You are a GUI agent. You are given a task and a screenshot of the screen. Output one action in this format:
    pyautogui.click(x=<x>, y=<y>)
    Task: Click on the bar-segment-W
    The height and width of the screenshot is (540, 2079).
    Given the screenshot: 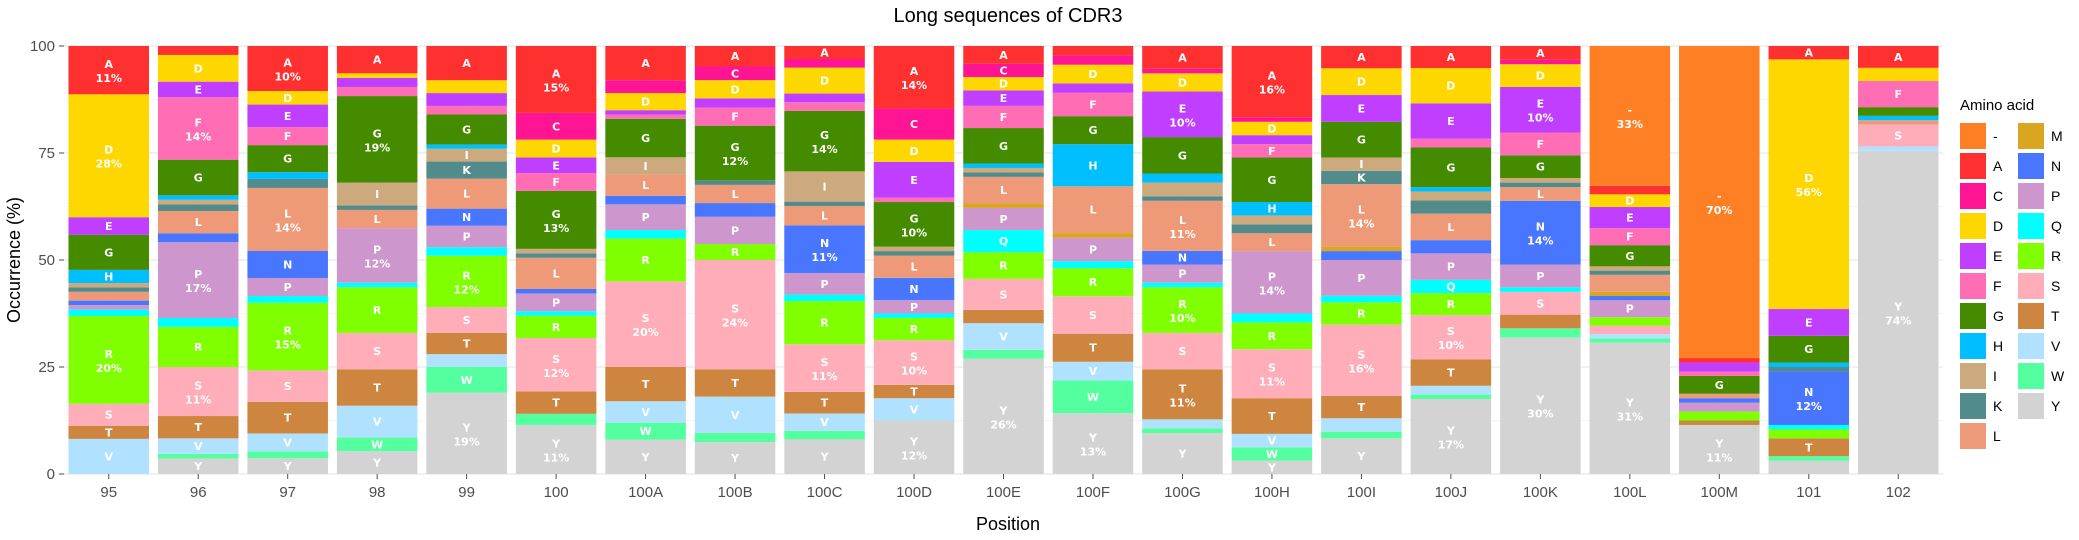 What is the action you would take?
    pyautogui.click(x=1182, y=430)
    